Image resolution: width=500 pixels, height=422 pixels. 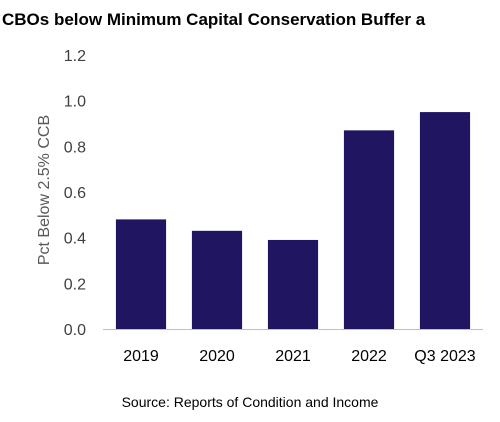 What do you see at coordinates (217, 279) in the screenshot?
I see `bar-2020` at bounding box center [217, 279].